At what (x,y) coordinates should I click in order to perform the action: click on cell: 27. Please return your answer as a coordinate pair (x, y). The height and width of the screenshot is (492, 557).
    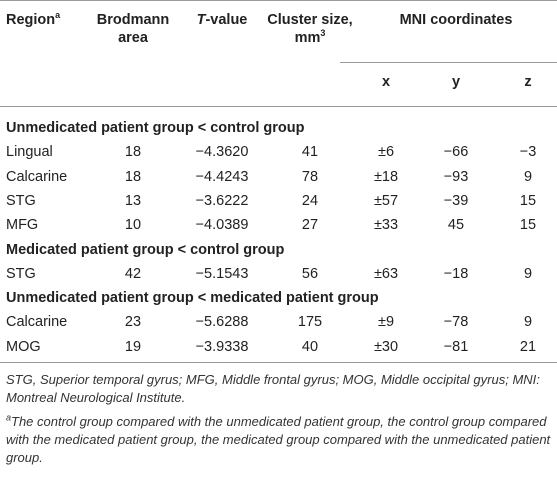
    Looking at the image, I should click on (310, 225).